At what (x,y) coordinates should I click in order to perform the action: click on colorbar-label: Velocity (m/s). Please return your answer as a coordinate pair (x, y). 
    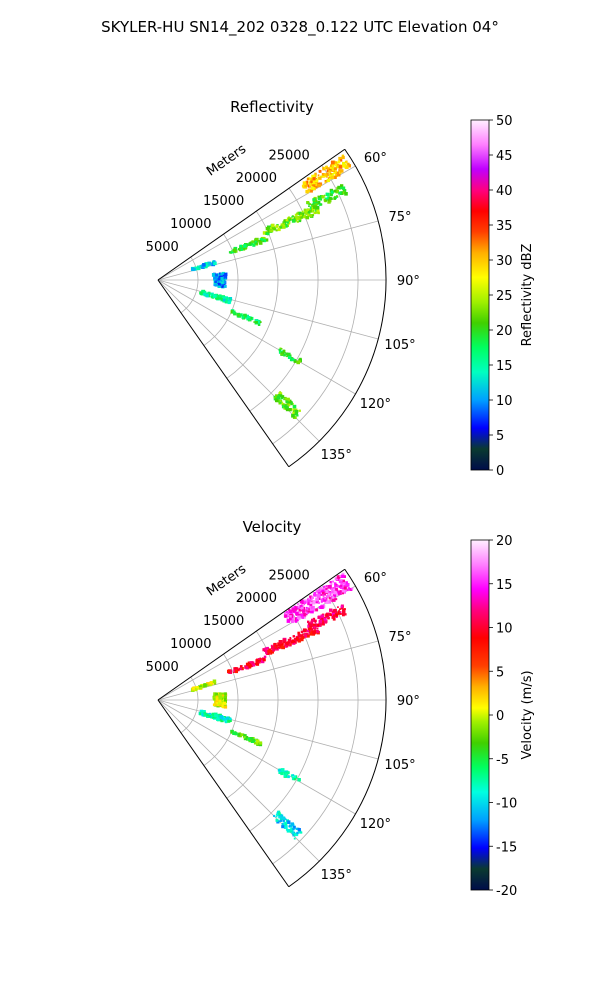
    Looking at the image, I should click on (527, 714).